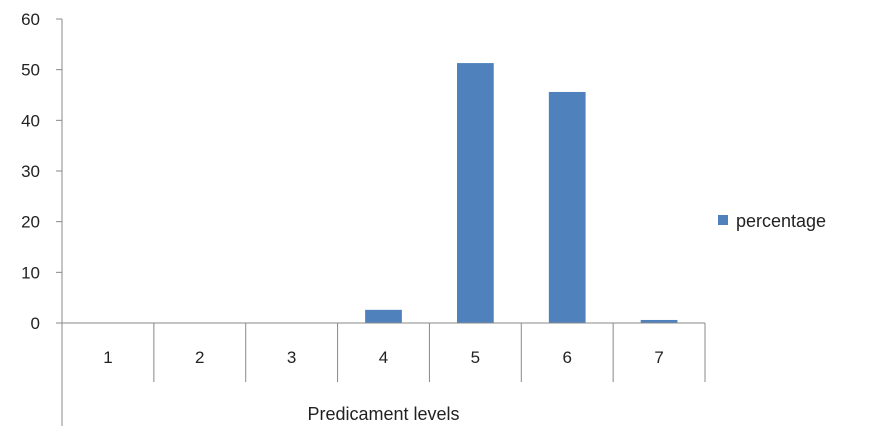  I want to click on y-tick-label: 20, so click(30, 222).